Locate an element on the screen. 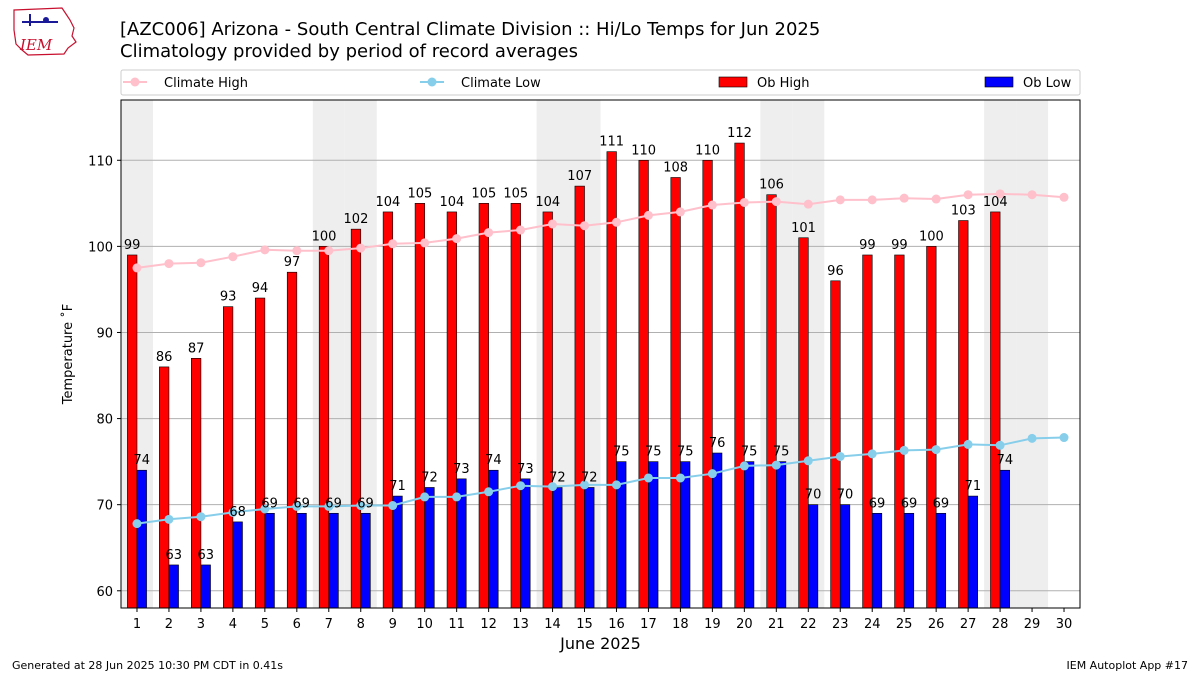 This screenshot has height=675, width=1200. x-tick-label: 25 is located at coordinates (904, 624).